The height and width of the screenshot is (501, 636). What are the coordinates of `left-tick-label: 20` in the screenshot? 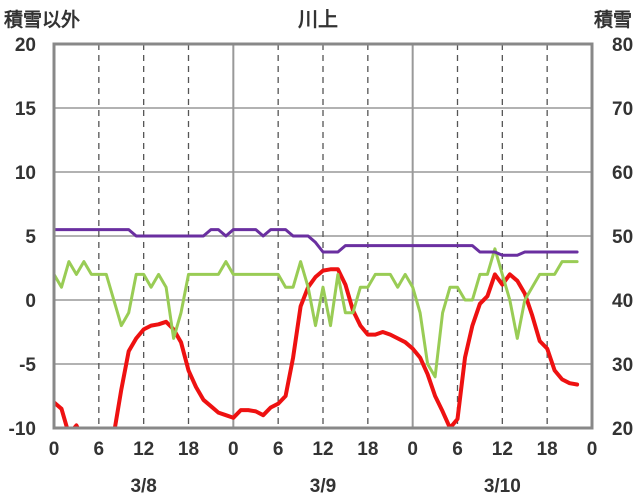 It's located at (25, 45).